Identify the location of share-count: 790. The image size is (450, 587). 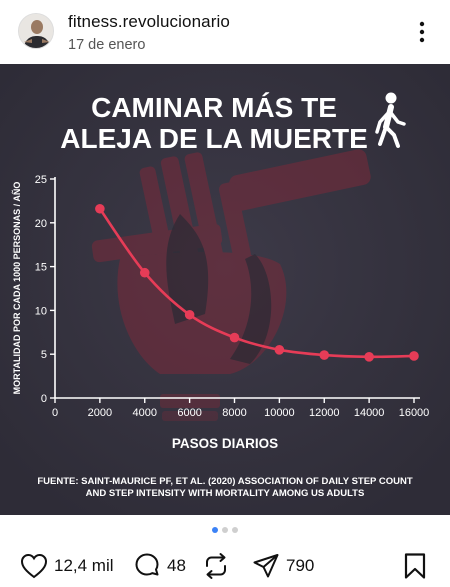
(300, 565).